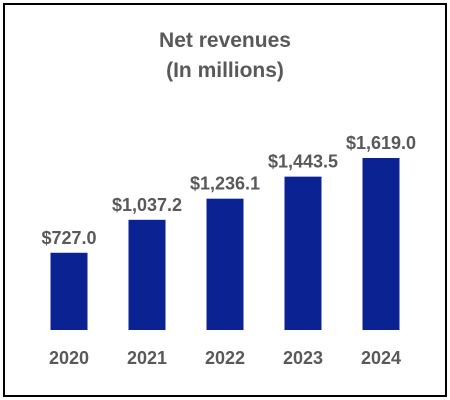 Image resolution: width=450 pixels, height=400 pixels. Describe the element at coordinates (225, 184) in the screenshot. I see `value-label-2022: $1,236.1` at that location.